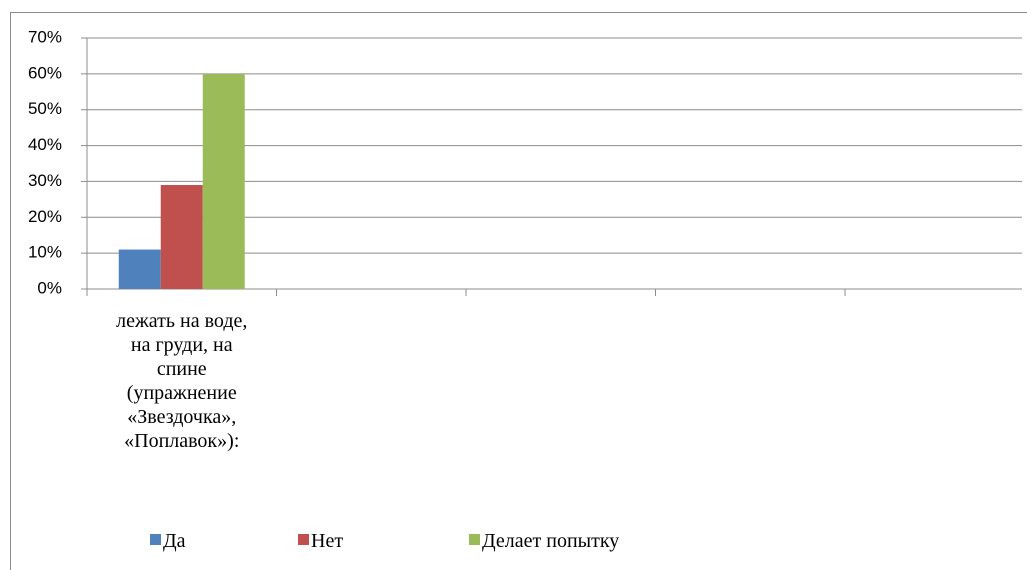  What do you see at coordinates (45, 180) in the screenshot?
I see `y-tick-label: 30%` at bounding box center [45, 180].